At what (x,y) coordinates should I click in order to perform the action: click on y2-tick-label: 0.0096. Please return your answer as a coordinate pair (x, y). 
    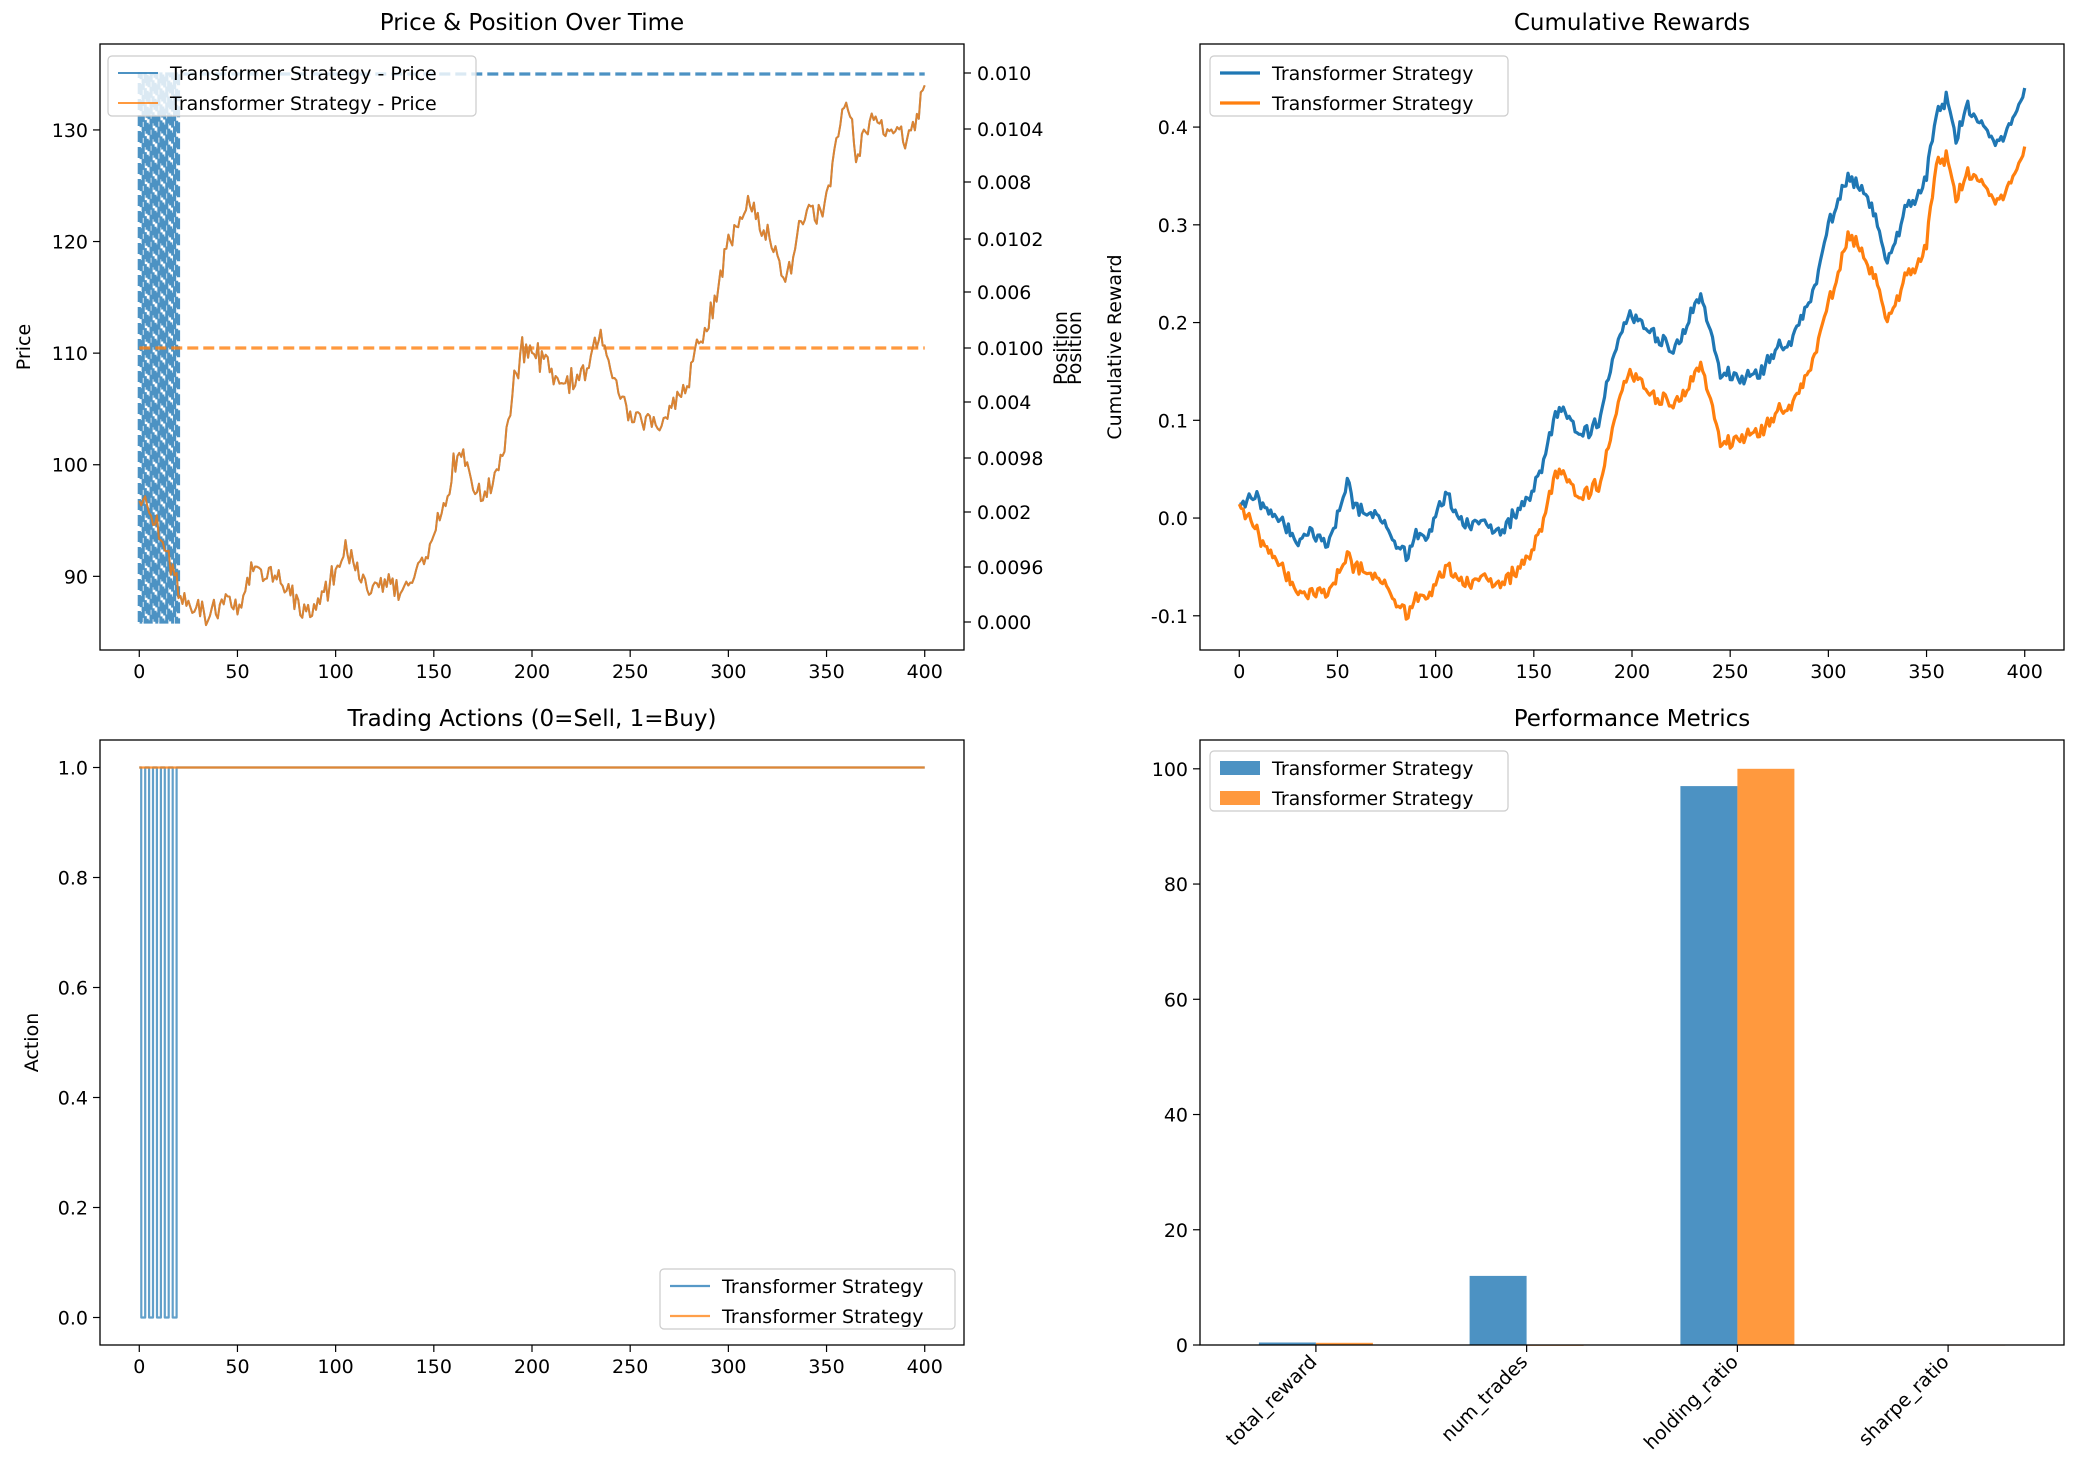
    Looking at the image, I should click on (1010, 568).